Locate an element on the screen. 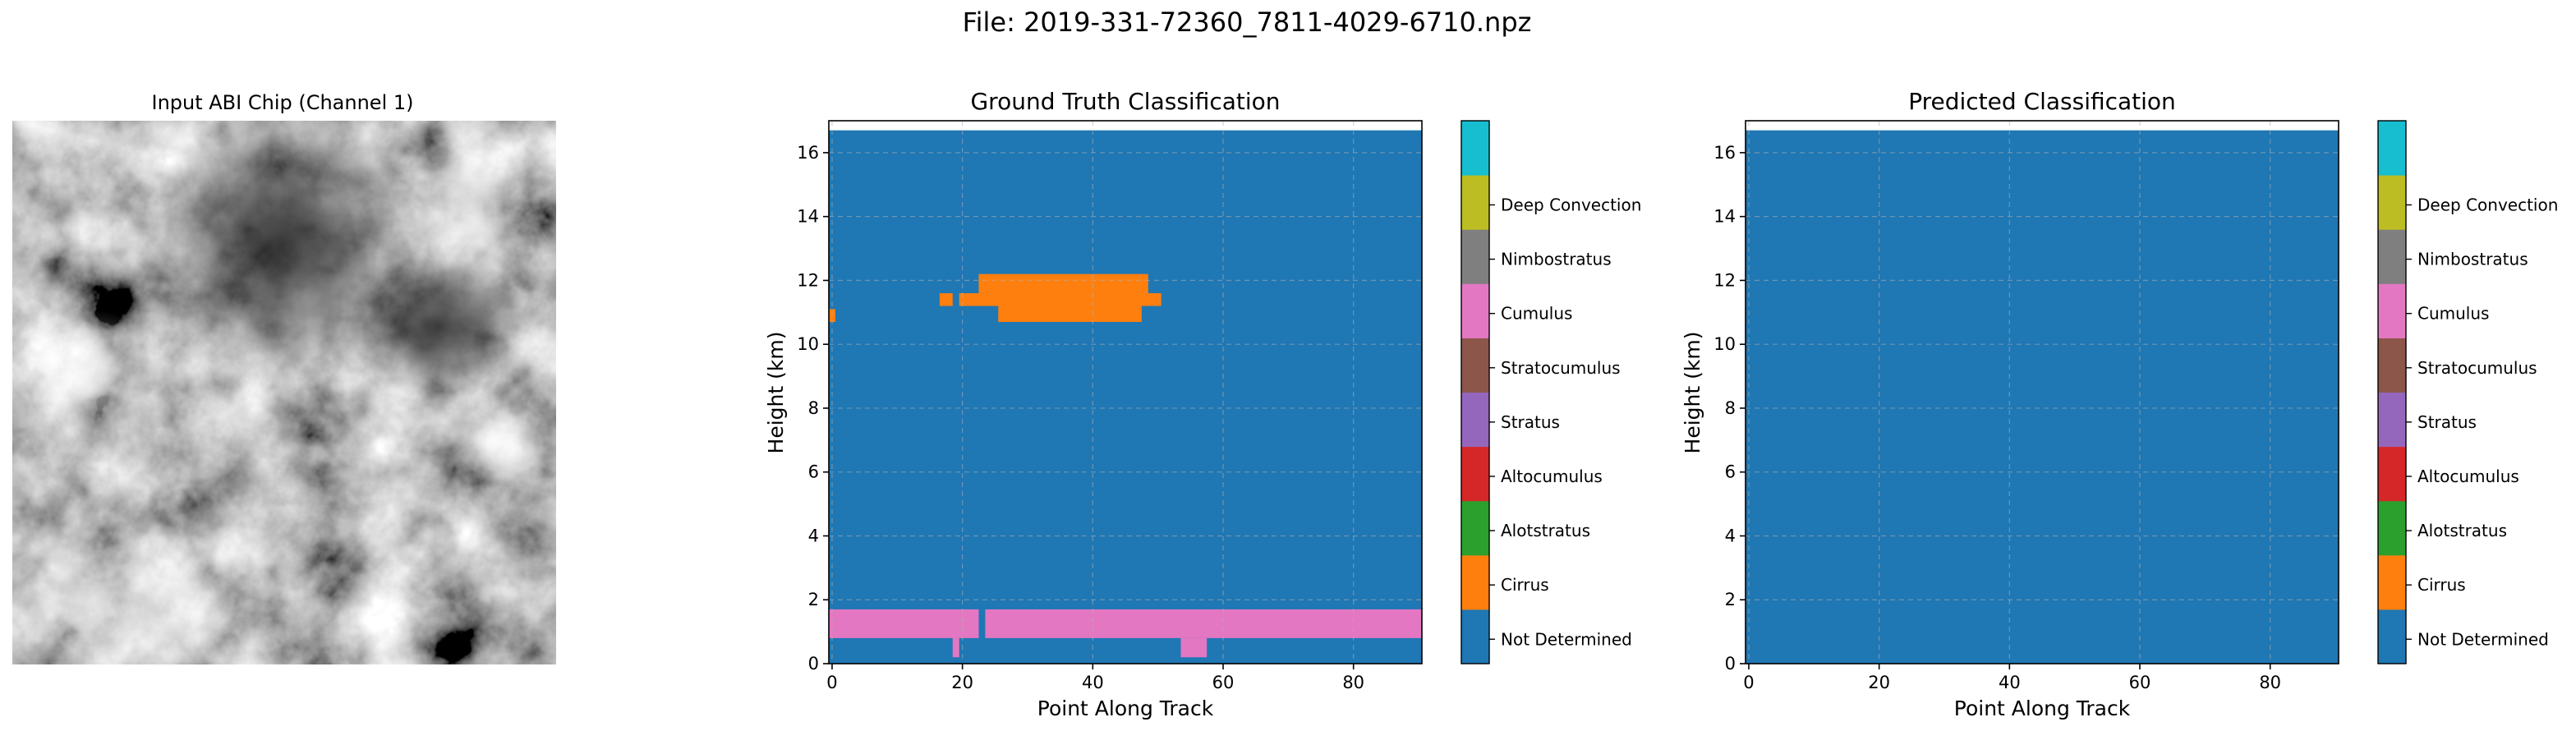 This screenshot has height=731, width=2576. chart-title: Predicted Classification is located at coordinates (2042, 101).